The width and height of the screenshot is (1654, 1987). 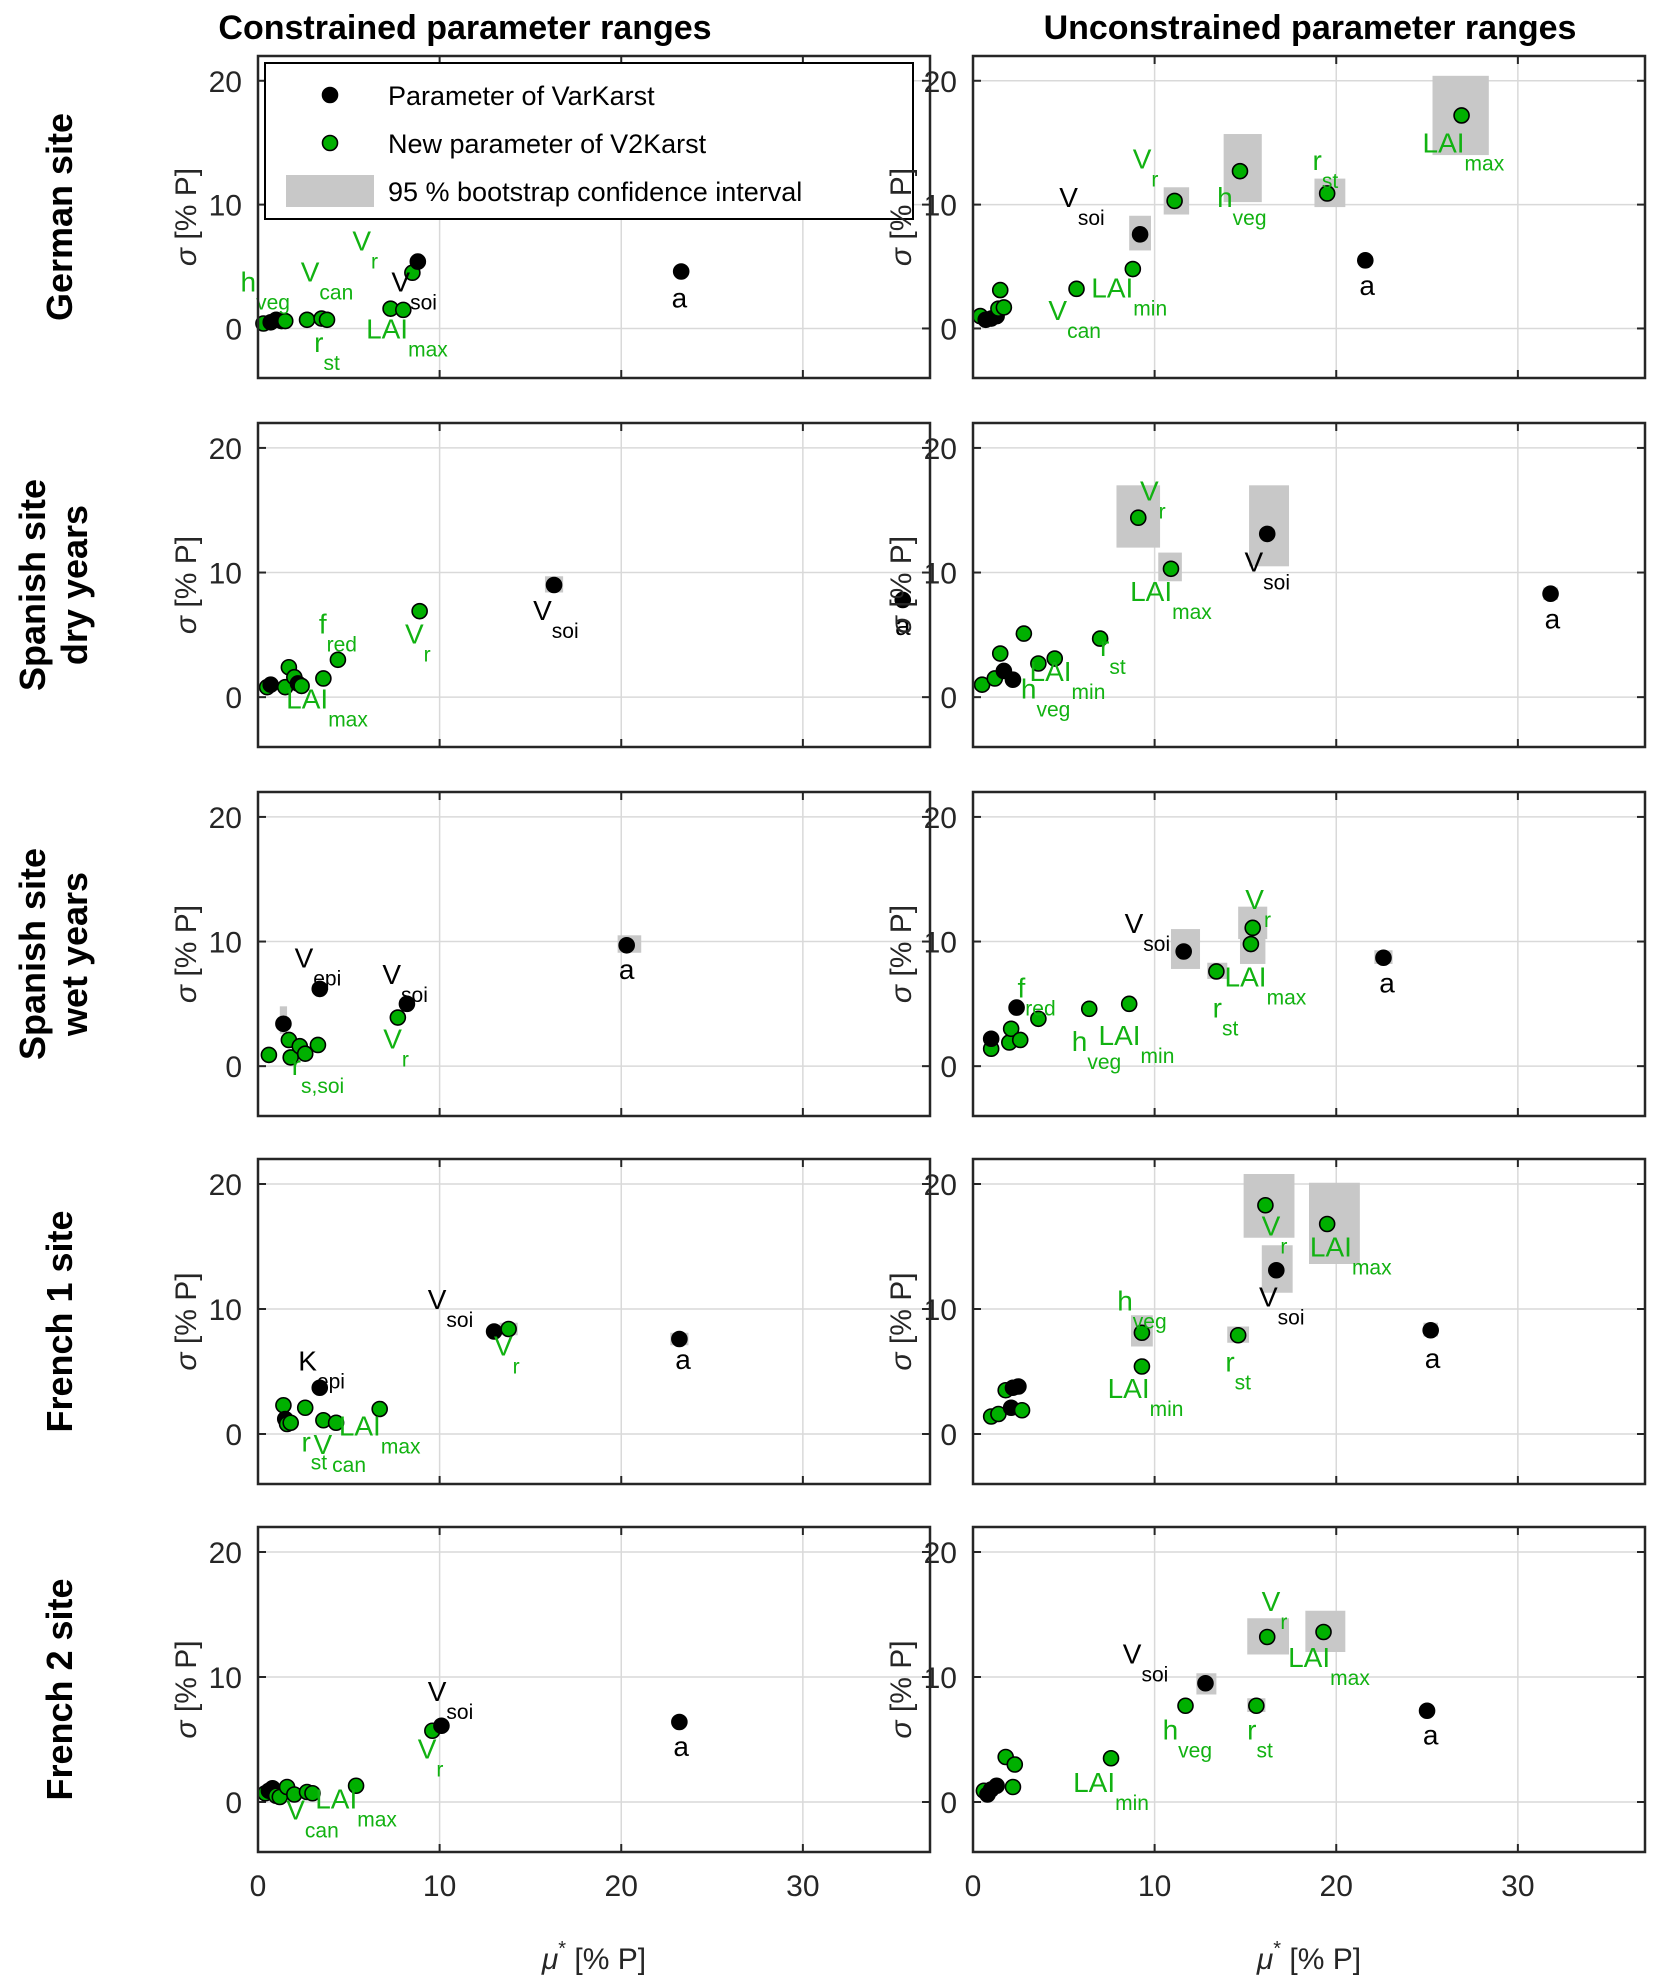 I want to click on legend-marker-v2karst, so click(x=330, y=143).